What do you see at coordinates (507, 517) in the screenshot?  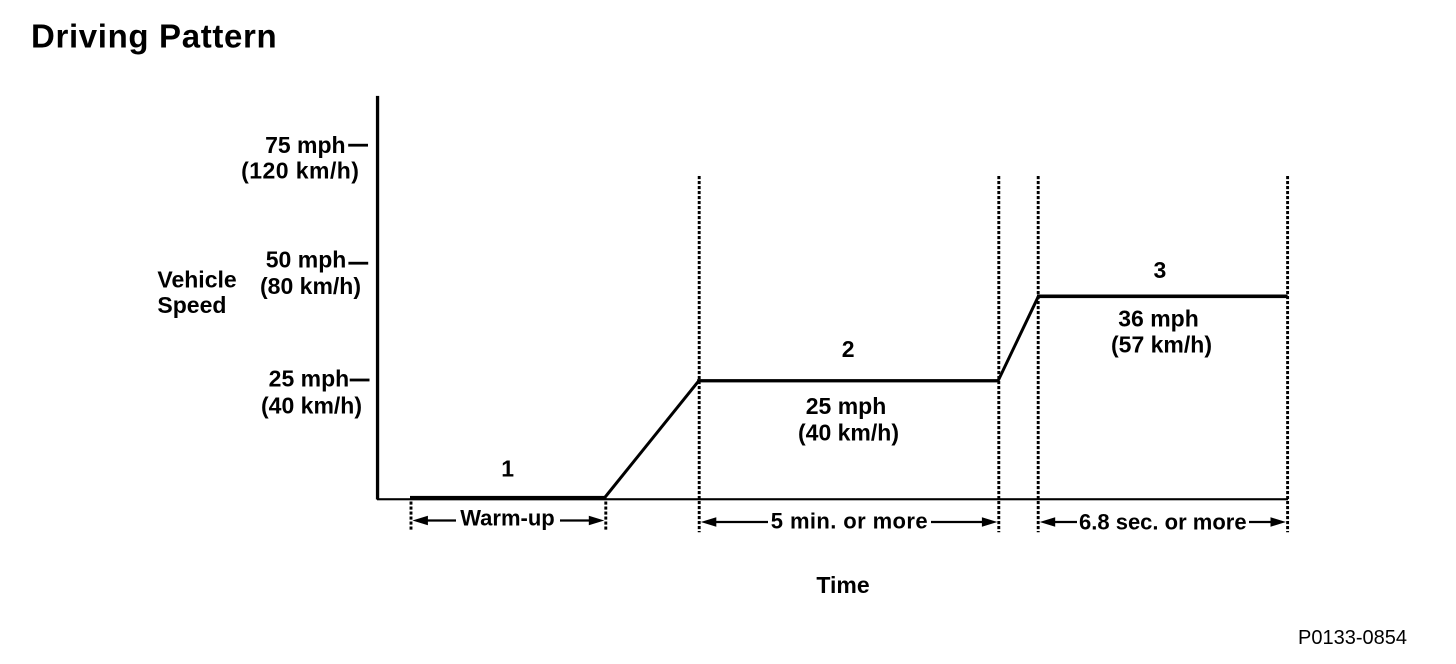 I see `svg-text: Warm-up` at bounding box center [507, 517].